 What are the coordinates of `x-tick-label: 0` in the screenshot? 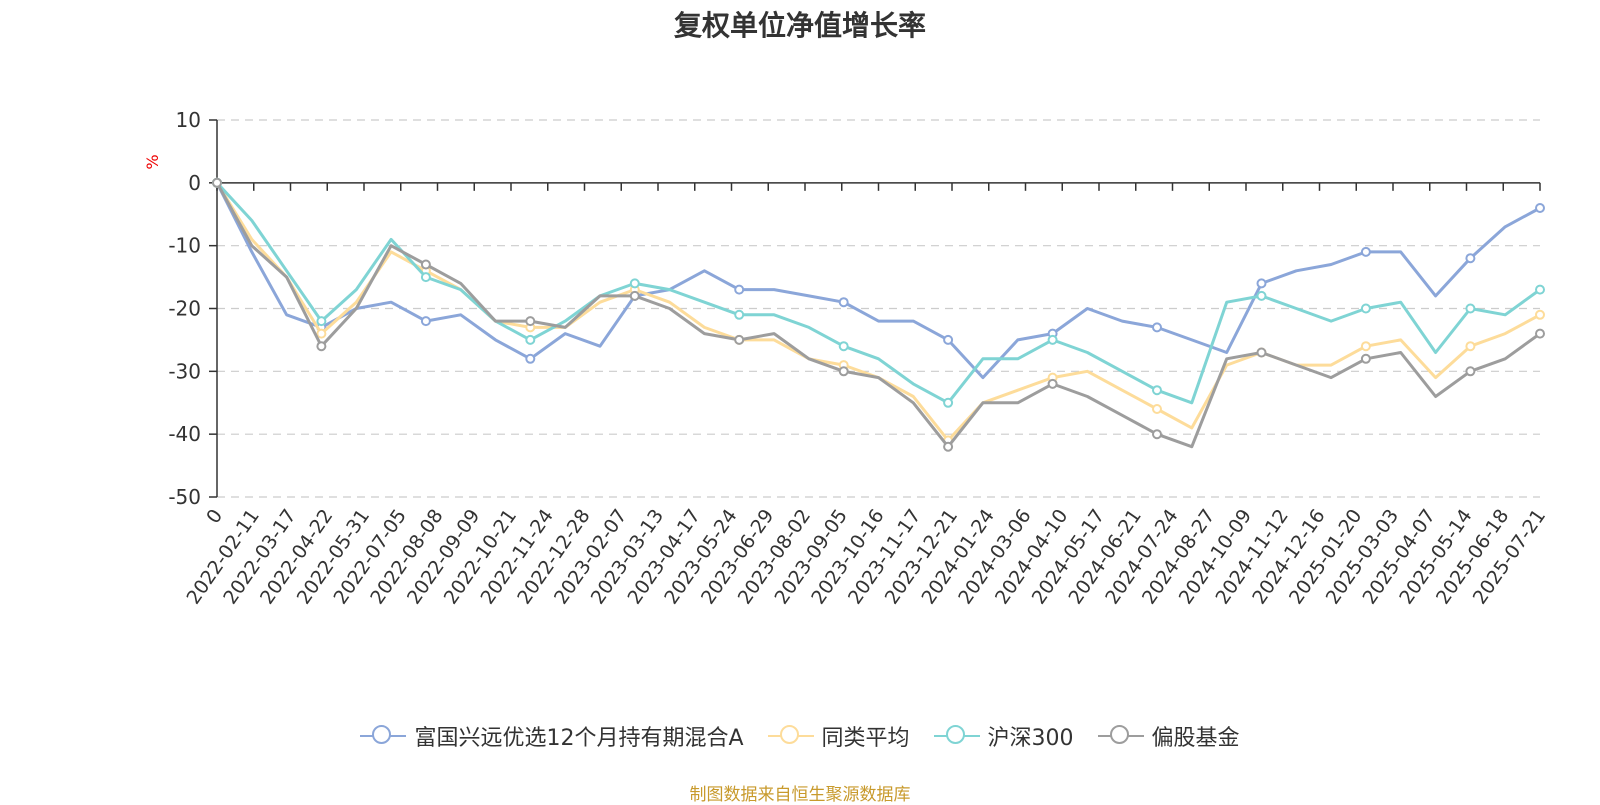 It's located at (214, 516).